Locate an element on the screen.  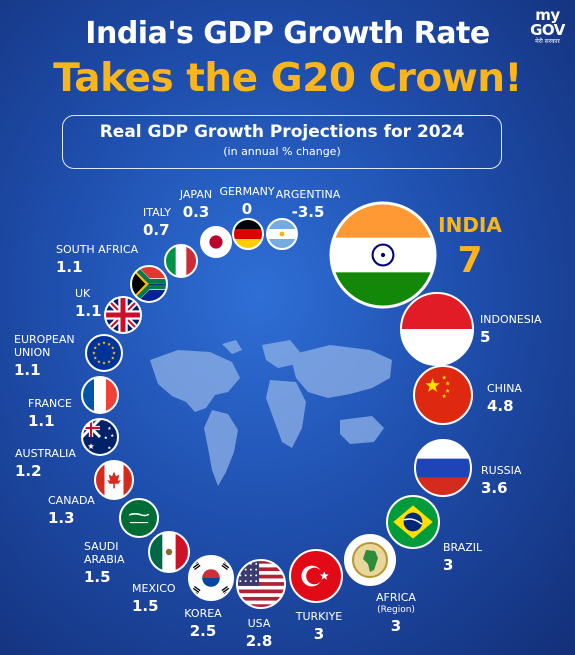
country-name-italy: ITALY is located at coordinates (157, 212).